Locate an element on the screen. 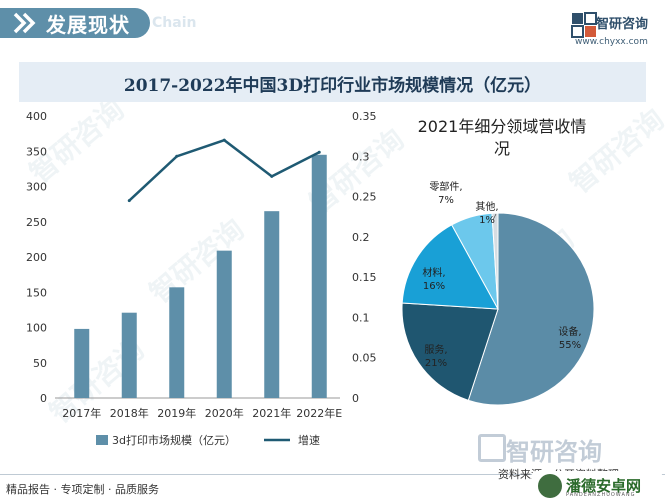  pie-label-pct: 7% is located at coordinates (446, 200).